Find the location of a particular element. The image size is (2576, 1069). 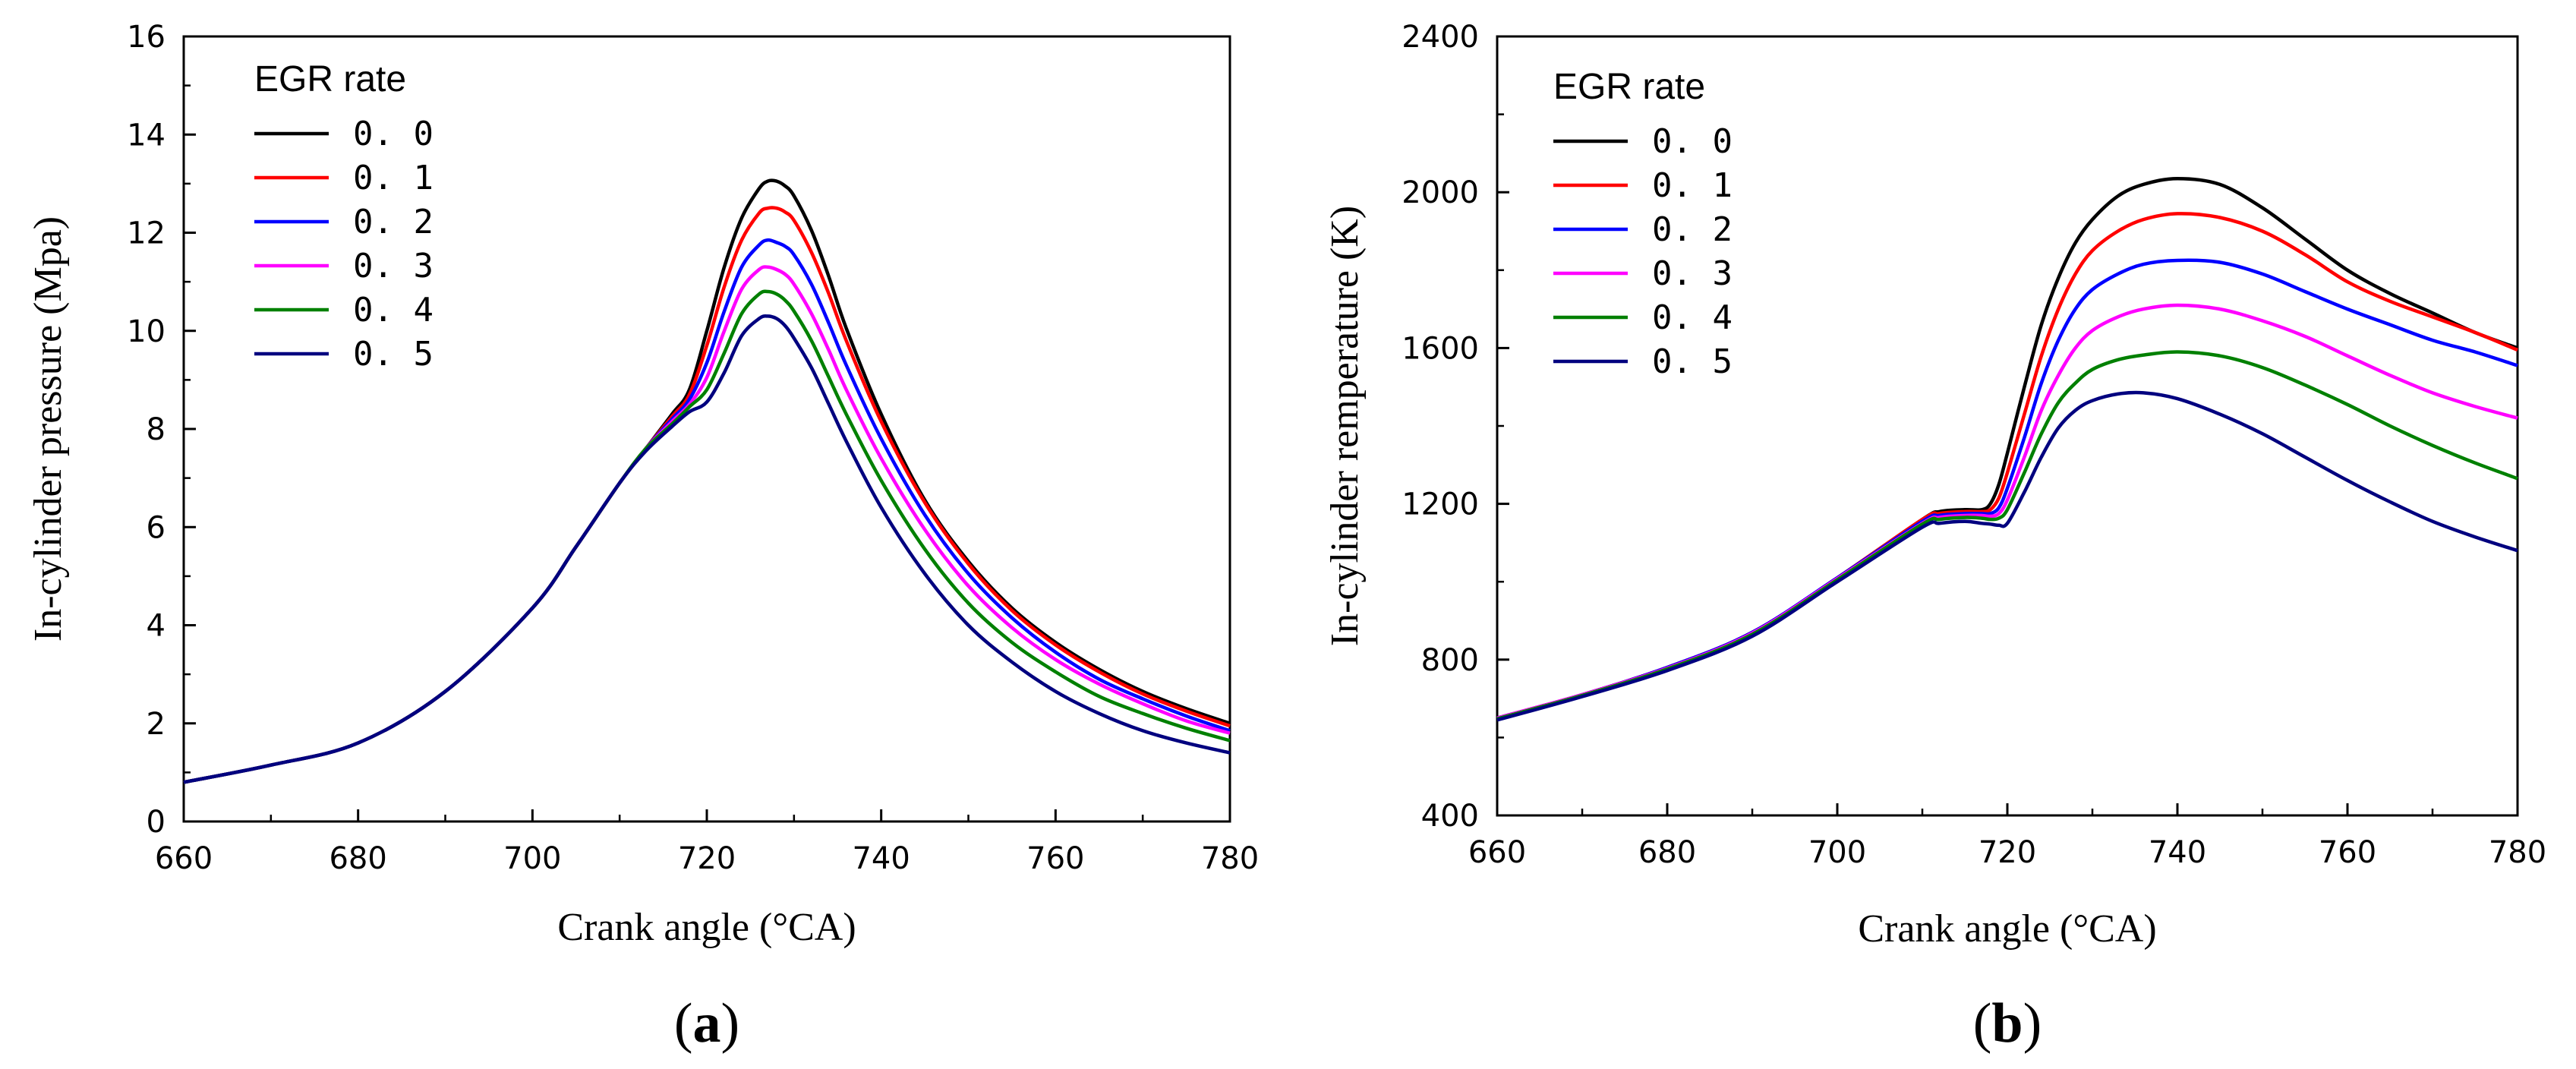

y-tick-label: 6 is located at coordinates (156, 527).